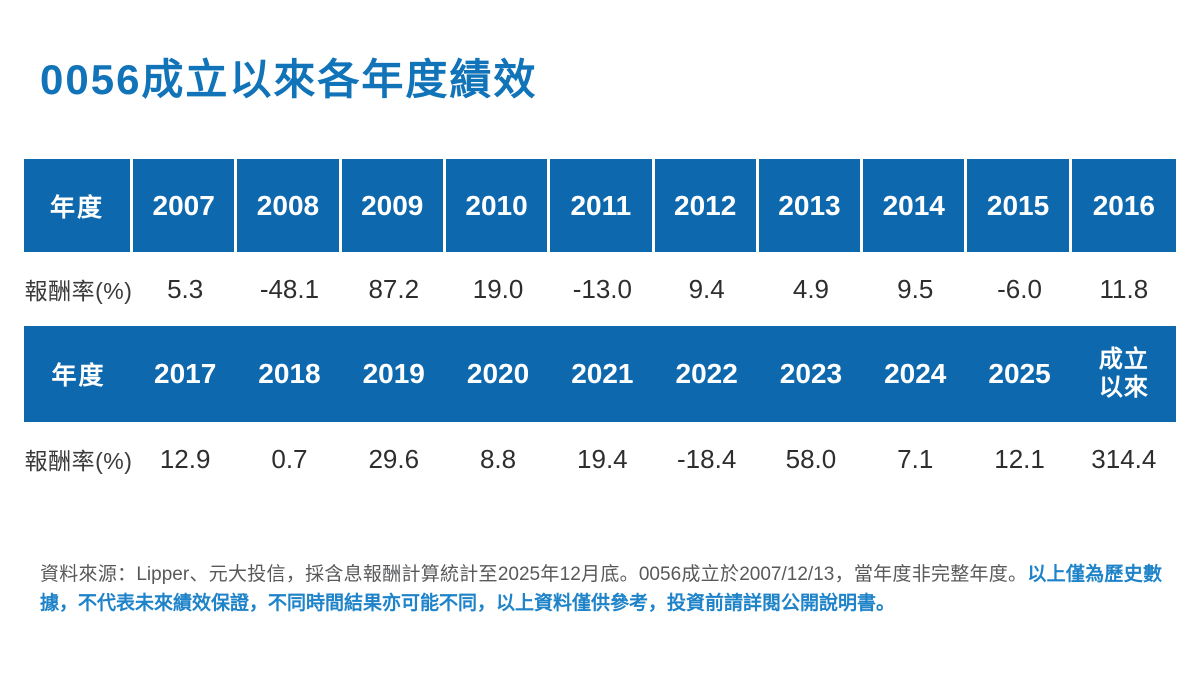 The width and height of the screenshot is (1200, 674). I want to click on year-header: 2025, so click(1019, 373).